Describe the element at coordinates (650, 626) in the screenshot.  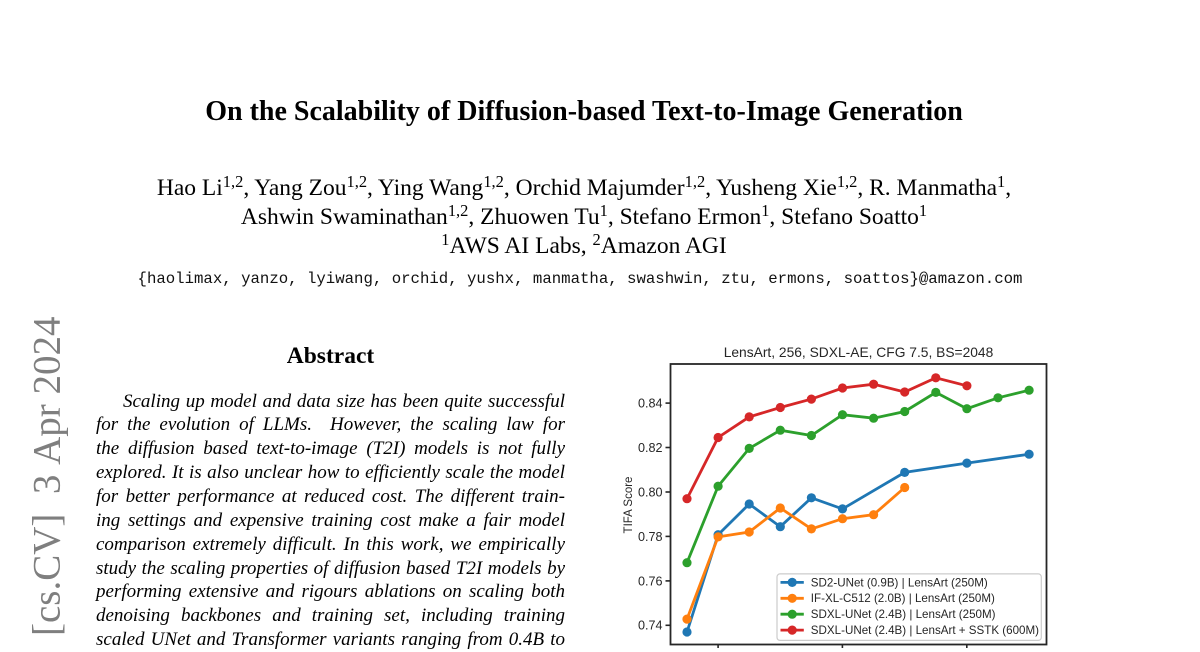
I see `svg-text: 0.74` at that location.